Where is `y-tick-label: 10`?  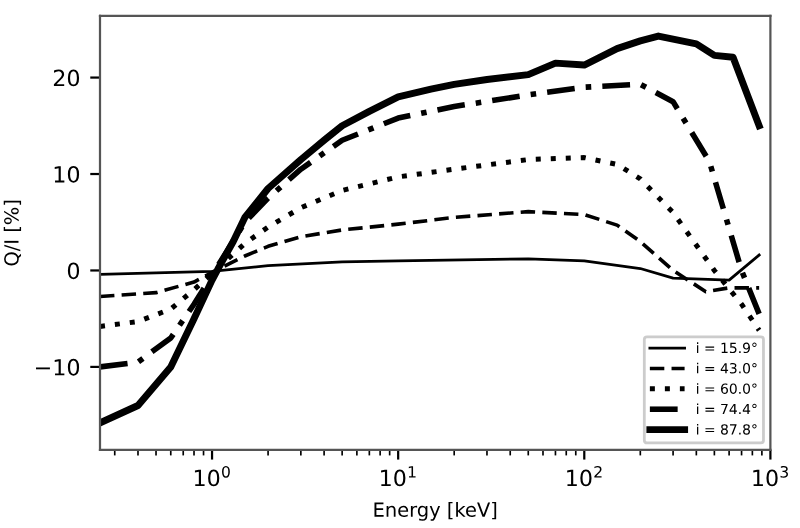
y-tick-label: 10 is located at coordinates (67, 174).